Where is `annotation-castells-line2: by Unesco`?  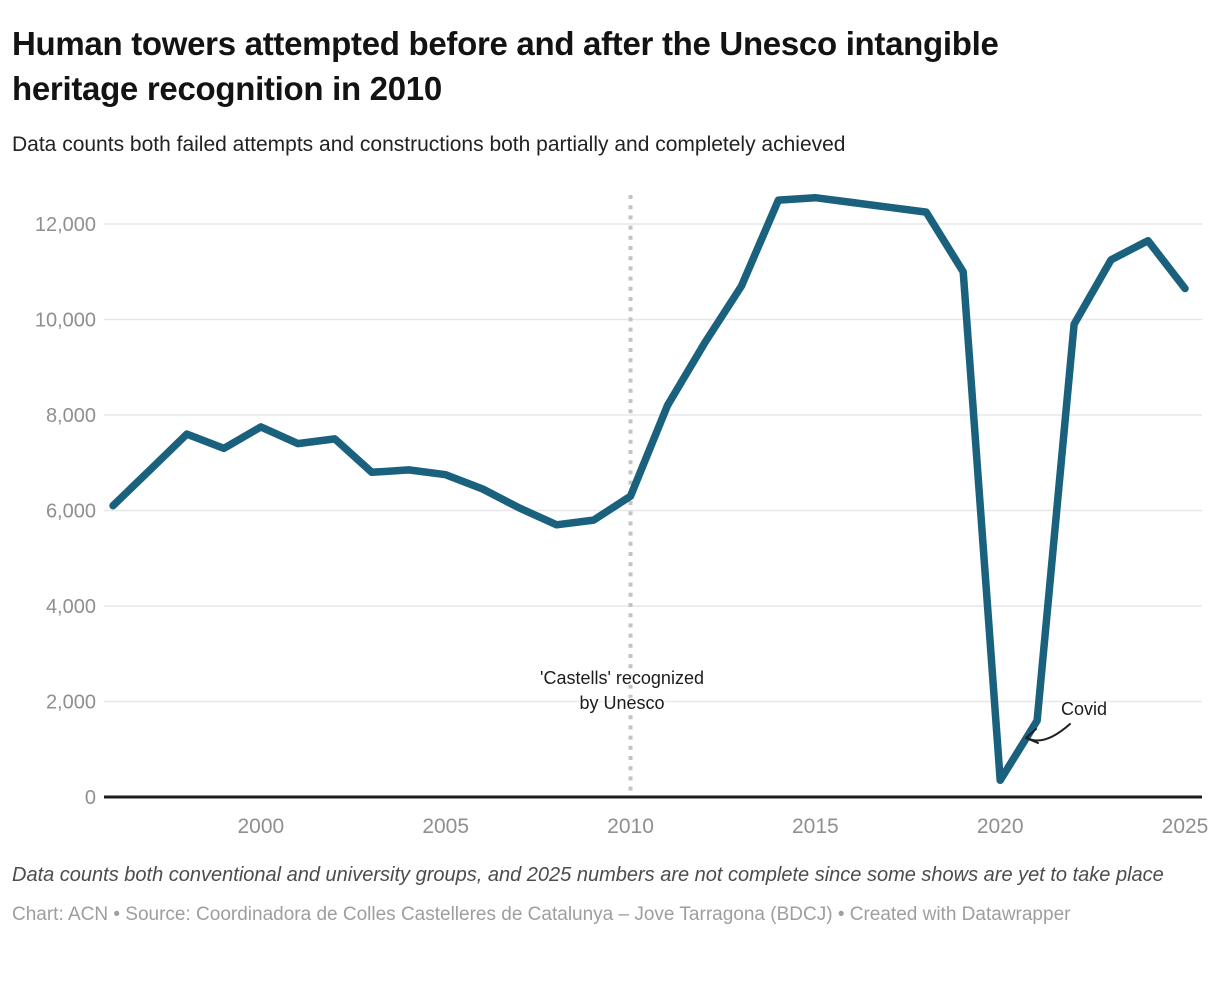 annotation-castells-line2: by Unesco is located at coordinates (622, 703).